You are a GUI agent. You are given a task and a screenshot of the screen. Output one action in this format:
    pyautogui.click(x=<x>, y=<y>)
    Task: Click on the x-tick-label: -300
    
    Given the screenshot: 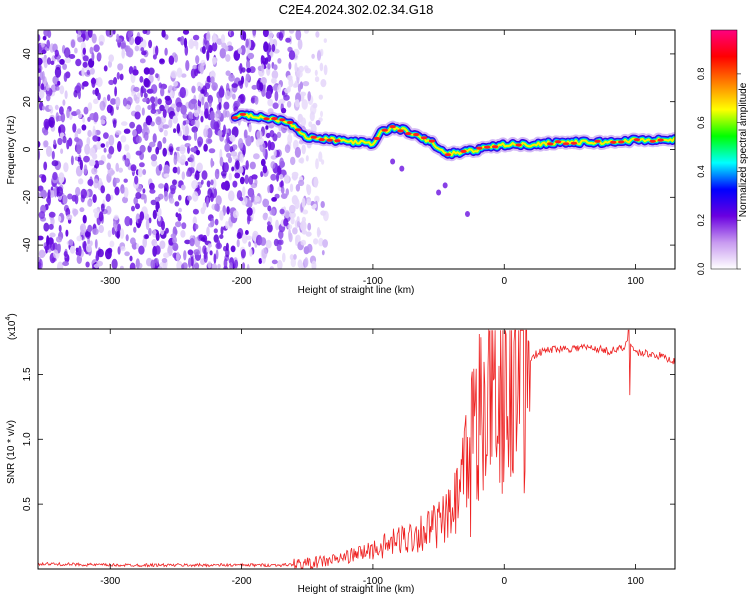 What is the action you would take?
    pyautogui.click(x=110, y=581)
    